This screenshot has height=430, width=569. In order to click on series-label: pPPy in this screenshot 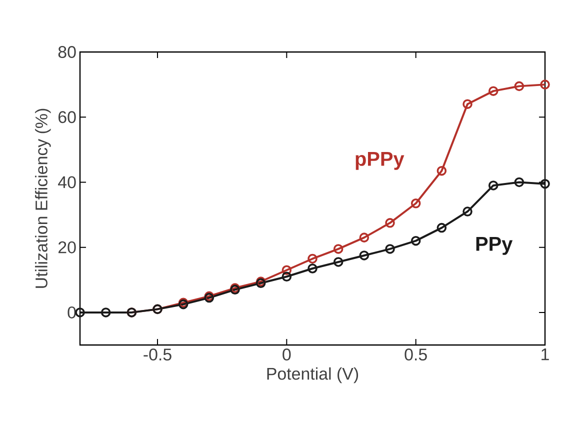, I will do `click(380, 161)`.